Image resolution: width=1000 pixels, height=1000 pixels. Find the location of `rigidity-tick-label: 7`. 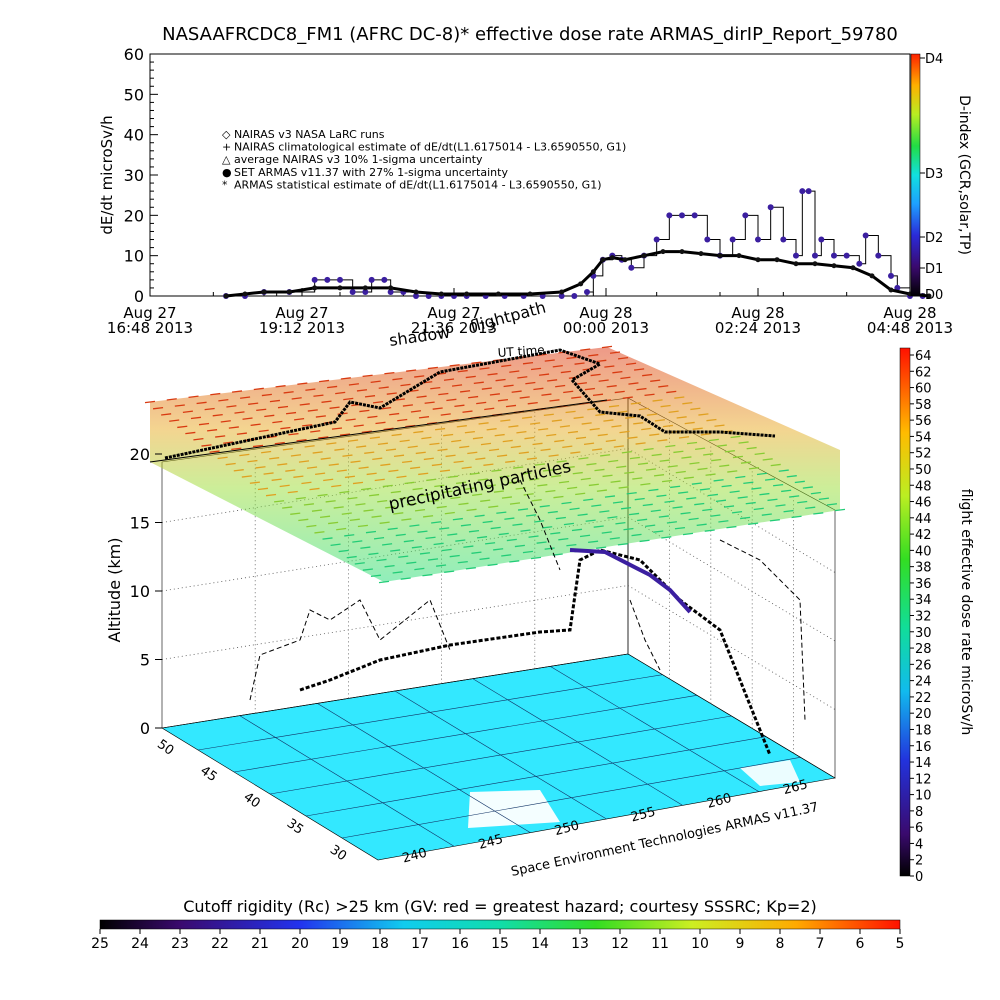

rigidity-tick-label: 7 is located at coordinates (820, 944).